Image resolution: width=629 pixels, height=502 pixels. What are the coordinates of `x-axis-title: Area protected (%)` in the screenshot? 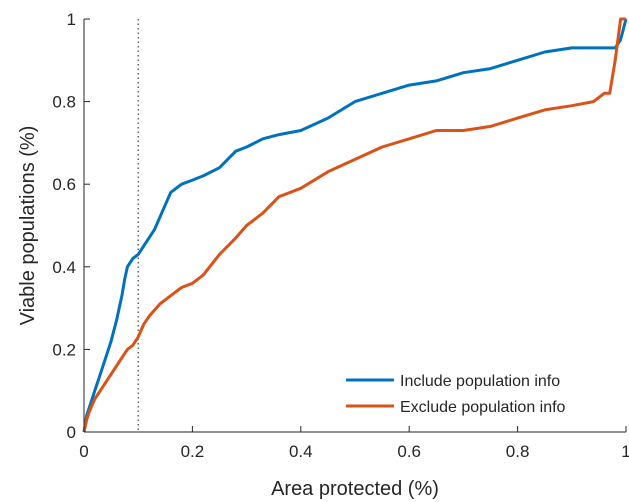 It's located at (355, 489).